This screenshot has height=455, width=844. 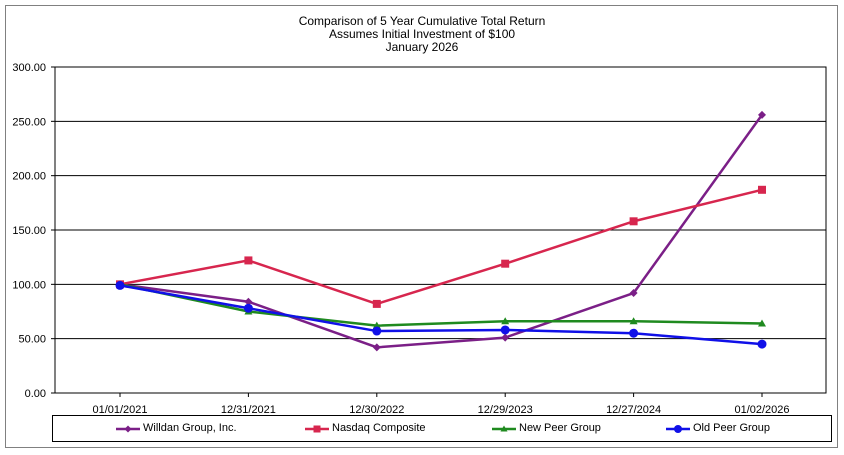 I want to click on x-tick-label: 01/02/2026, so click(x=761, y=410).